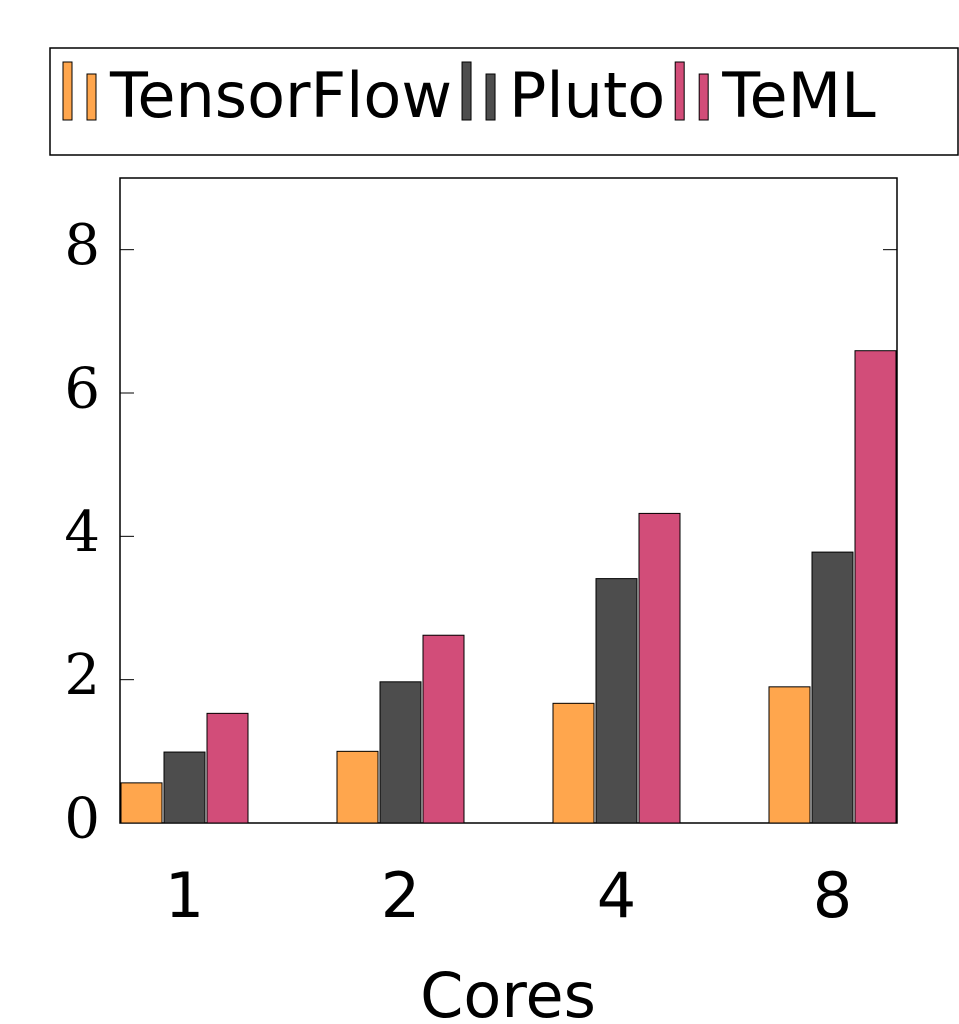  I want to click on y-tick-label: 4, so click(82, 532).